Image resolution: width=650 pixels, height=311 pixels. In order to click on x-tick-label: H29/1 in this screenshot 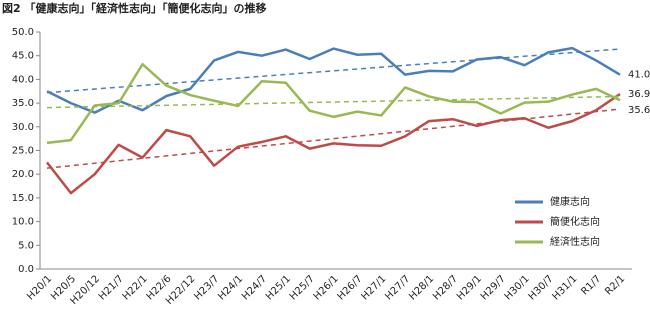, I will do `click(469, 287)`.